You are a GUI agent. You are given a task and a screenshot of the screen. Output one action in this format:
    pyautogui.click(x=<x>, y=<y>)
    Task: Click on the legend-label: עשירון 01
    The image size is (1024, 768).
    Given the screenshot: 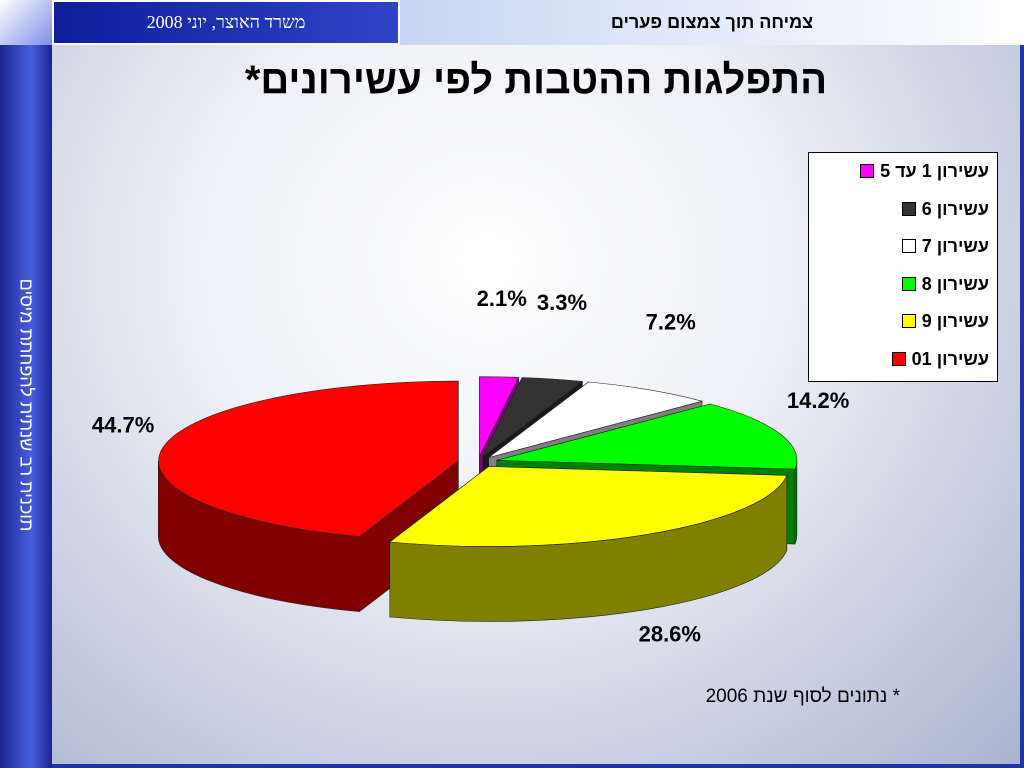 What is the action you would take?
    pyautogui.click(x=950, y=358)
    